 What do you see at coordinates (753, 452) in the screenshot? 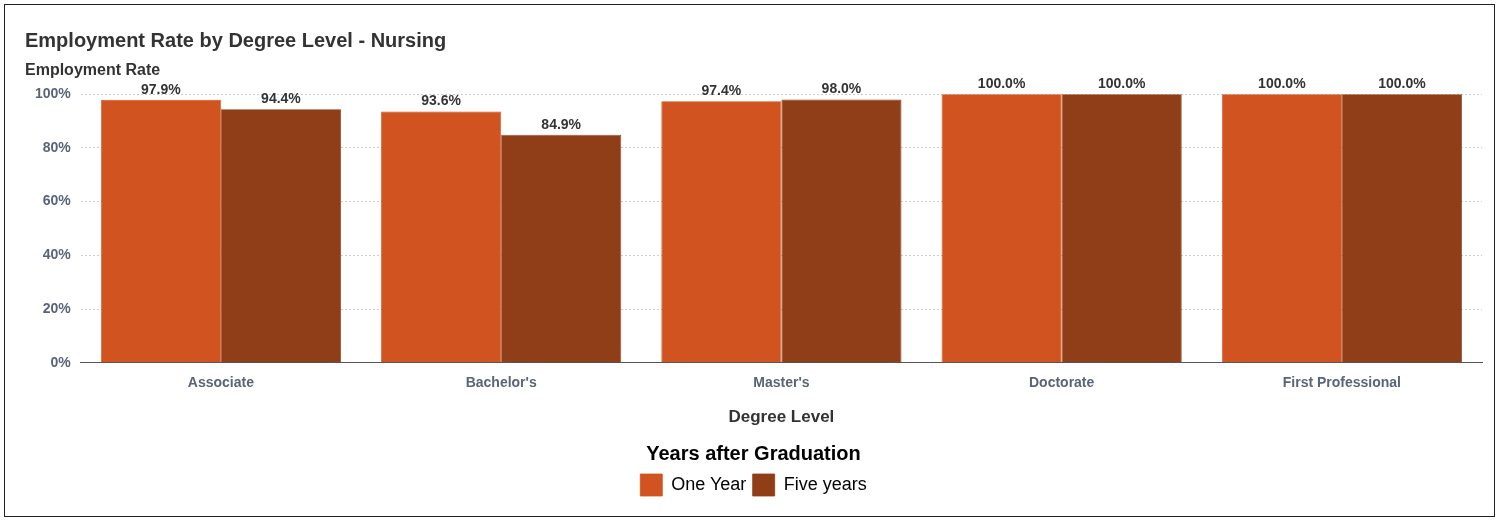
I see `legend-title: Years after Graduation` at bounding box center [753, 452].